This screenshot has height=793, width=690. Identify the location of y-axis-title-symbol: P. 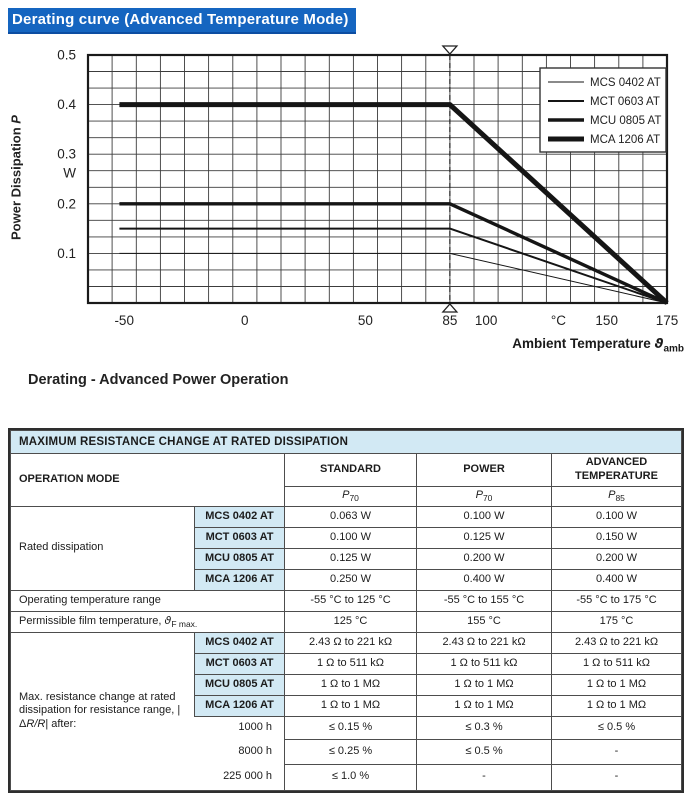
(16, 119).